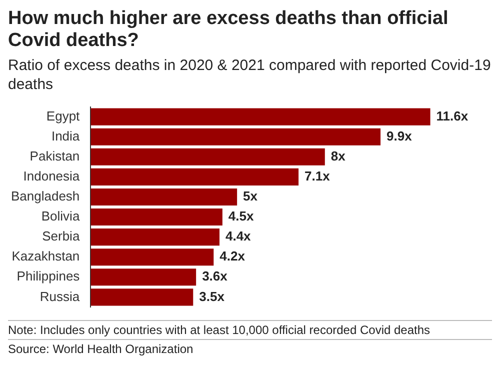 This screenshot has width=500, height=372. What do you see at coordinates (317, 176) in the screenshot?
I see `data-label: 7.1x` at bounding box center [317, 176].